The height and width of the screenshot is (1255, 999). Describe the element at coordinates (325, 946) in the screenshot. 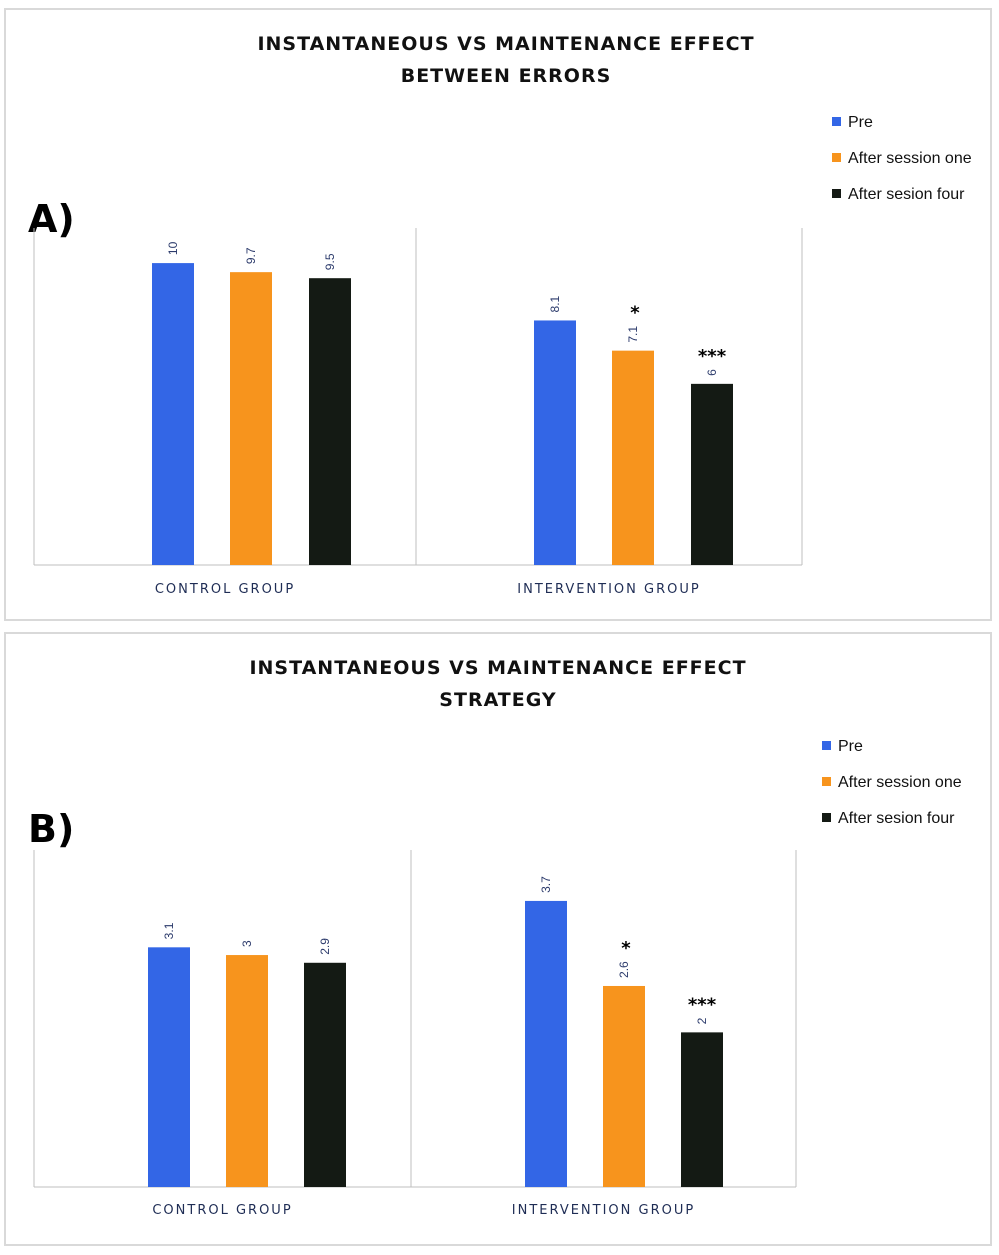

I see `value-label: 2.9` at that location.